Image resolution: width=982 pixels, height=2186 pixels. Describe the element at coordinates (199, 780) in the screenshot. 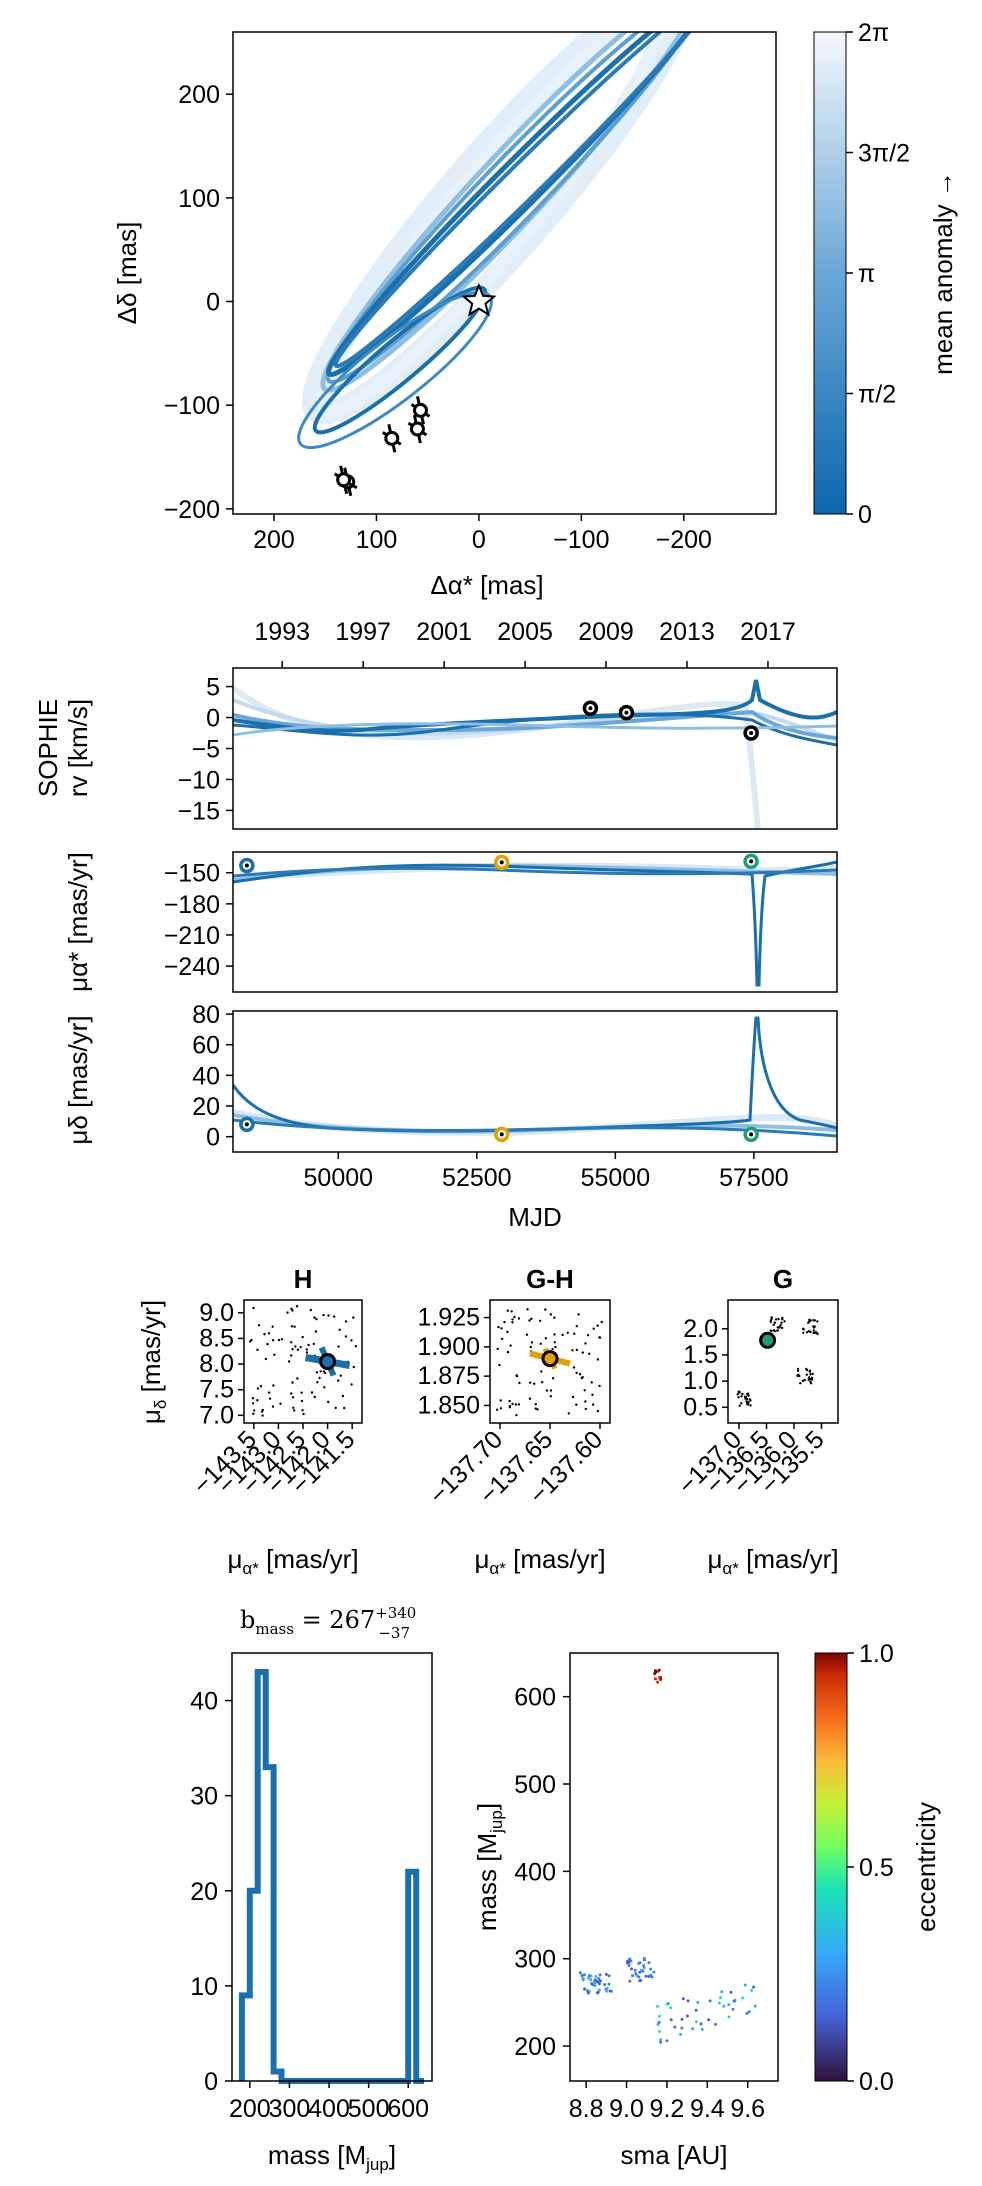

I see `ytick-label: −10` at that location.